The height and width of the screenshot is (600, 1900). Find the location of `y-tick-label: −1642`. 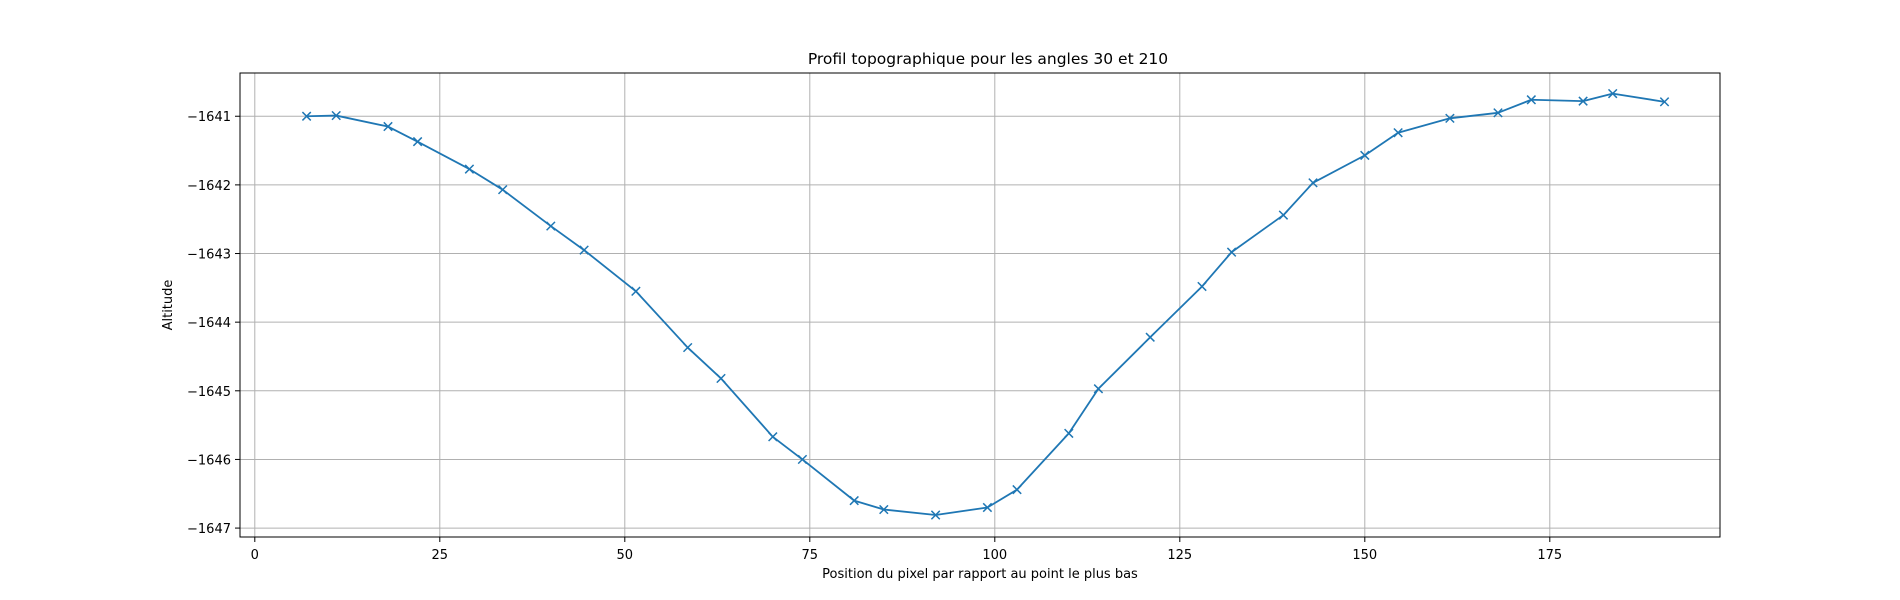

y-tick-label: −1642 is located at coordinates (209, 186).